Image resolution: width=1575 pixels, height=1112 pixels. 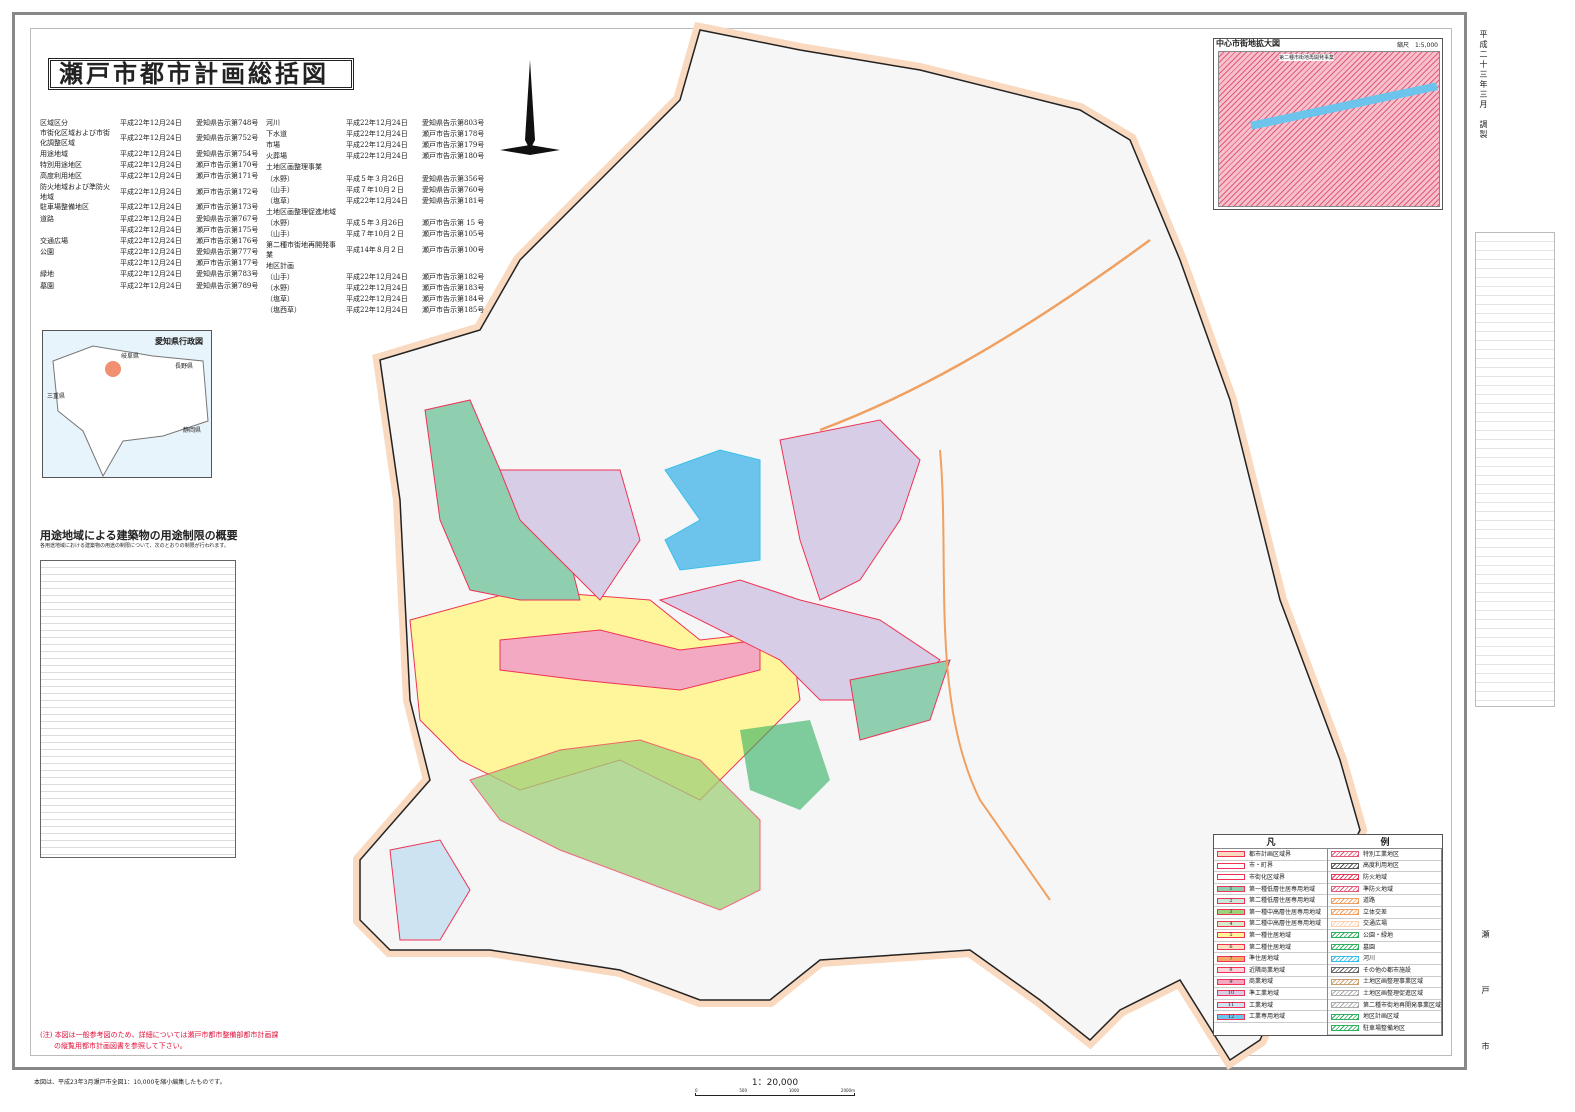 What do you see at coordinates (1261, 982) in the screenshot?
I see `legend-label: 商業地域` at bounding box center [1261, 982].